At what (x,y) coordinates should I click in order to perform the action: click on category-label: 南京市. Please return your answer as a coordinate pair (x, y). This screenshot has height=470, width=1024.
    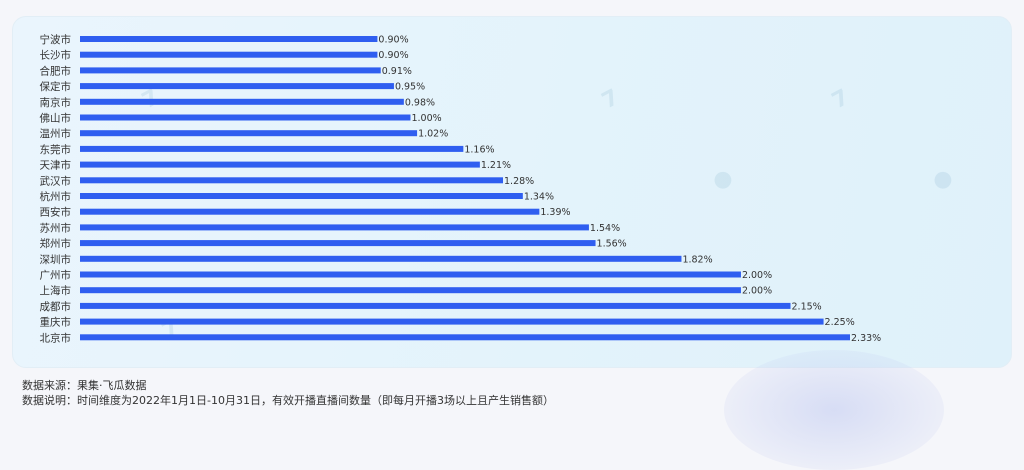
    Looking at the image, I should click on (56, 102).